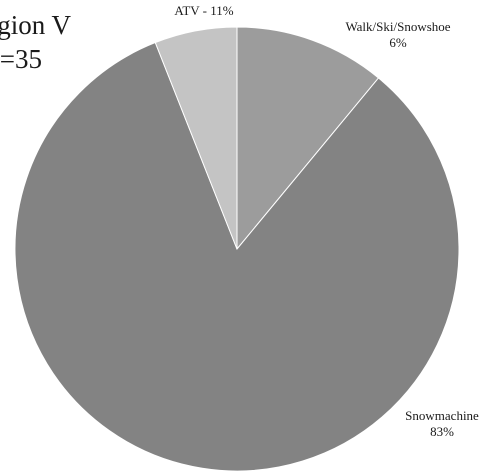  I want to click on slice-label-line: ATV - 11%, so click(203, 10).